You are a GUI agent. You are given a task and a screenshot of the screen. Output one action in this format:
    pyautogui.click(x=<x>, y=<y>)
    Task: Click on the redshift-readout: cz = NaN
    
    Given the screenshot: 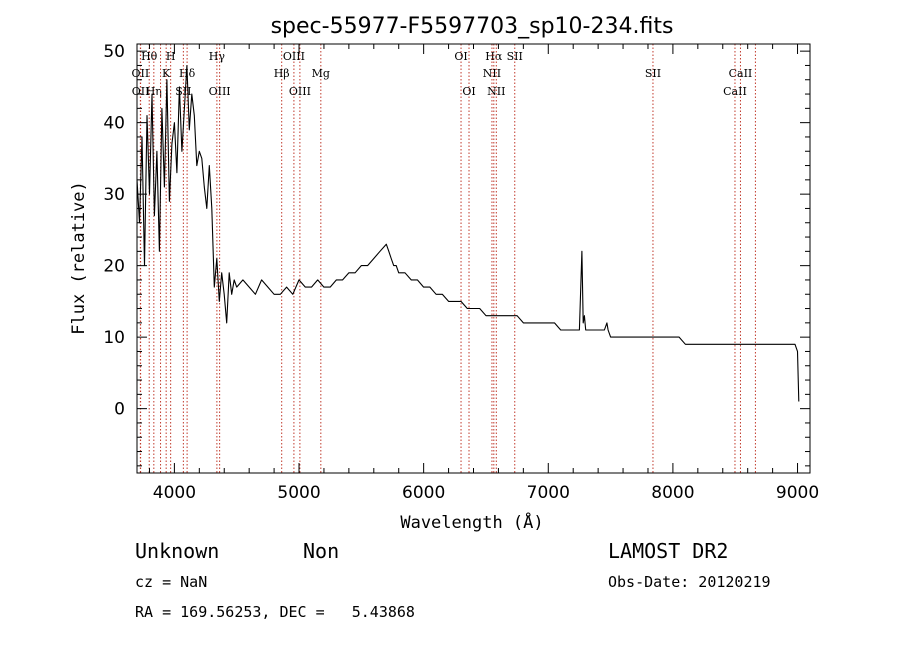 What is the action you would take?
    pyautogui.click(x=171, y=582)
    